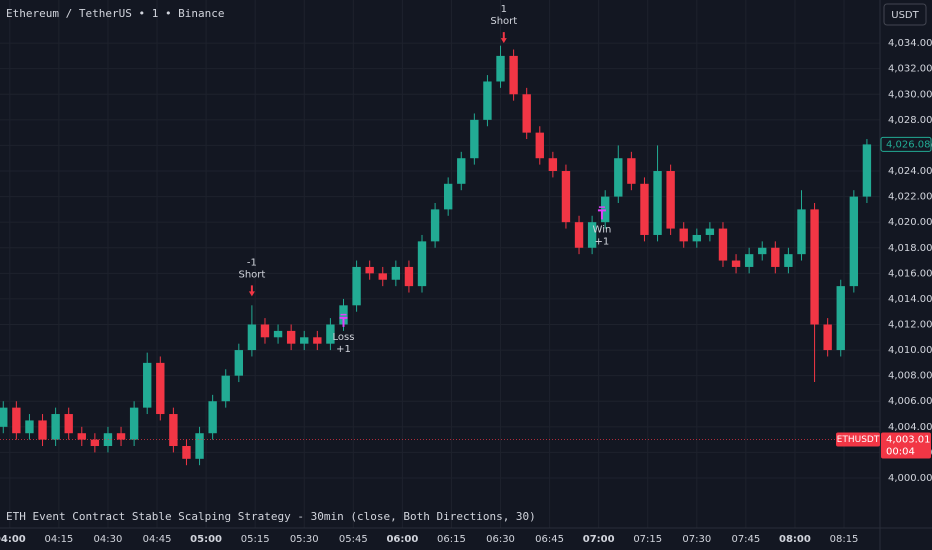 The image size is (932, 550). Describe the element at coordinates (910, 325) in the screenshot. I see `y-tick-label: 4,012.00` at that location.